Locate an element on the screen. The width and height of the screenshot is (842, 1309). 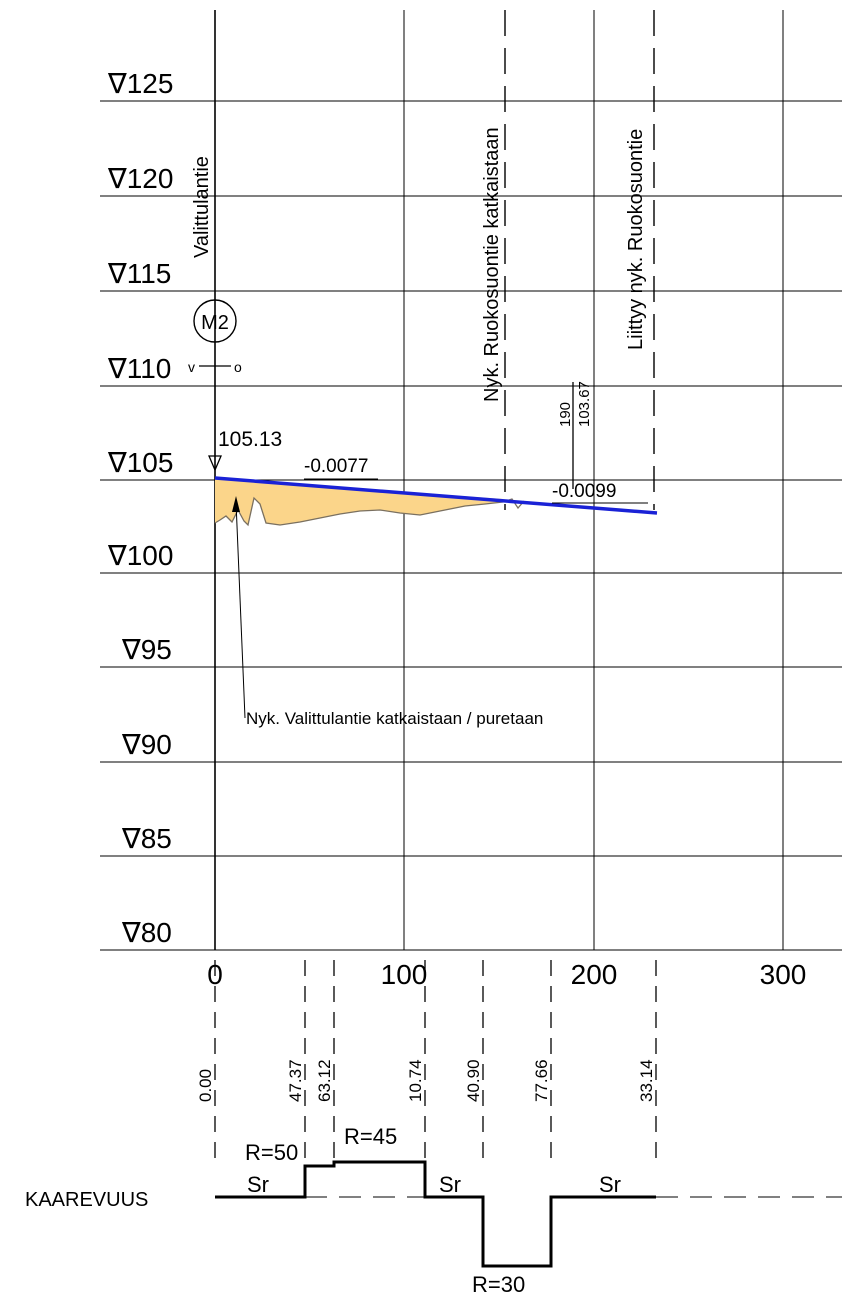
marker-circle is located at coordinates (215, 321).